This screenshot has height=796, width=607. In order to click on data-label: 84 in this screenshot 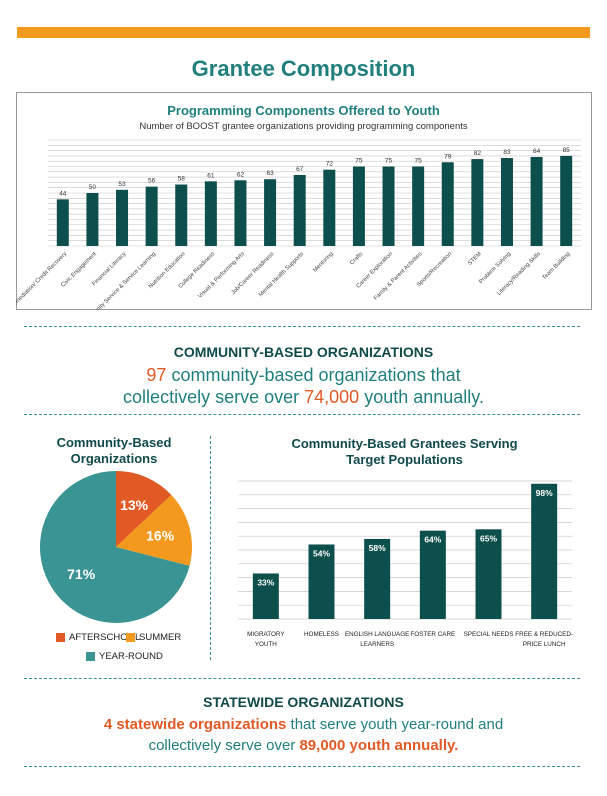, I will do `click(537, 151)`.